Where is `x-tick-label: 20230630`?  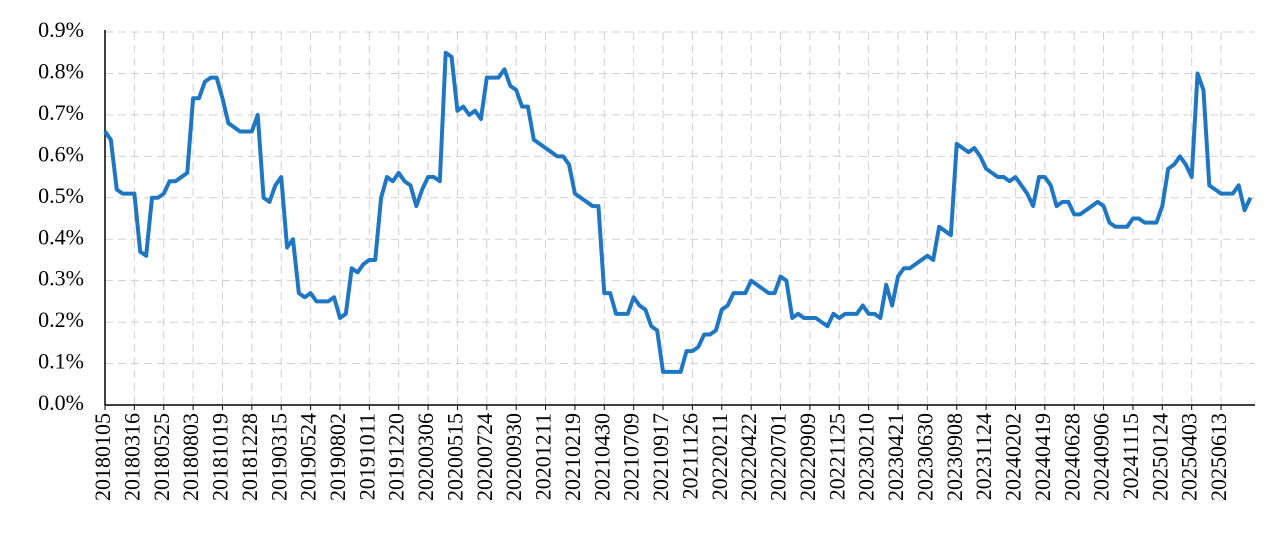 x-tick-label: 20230630 is located at coordinates (924, 457).